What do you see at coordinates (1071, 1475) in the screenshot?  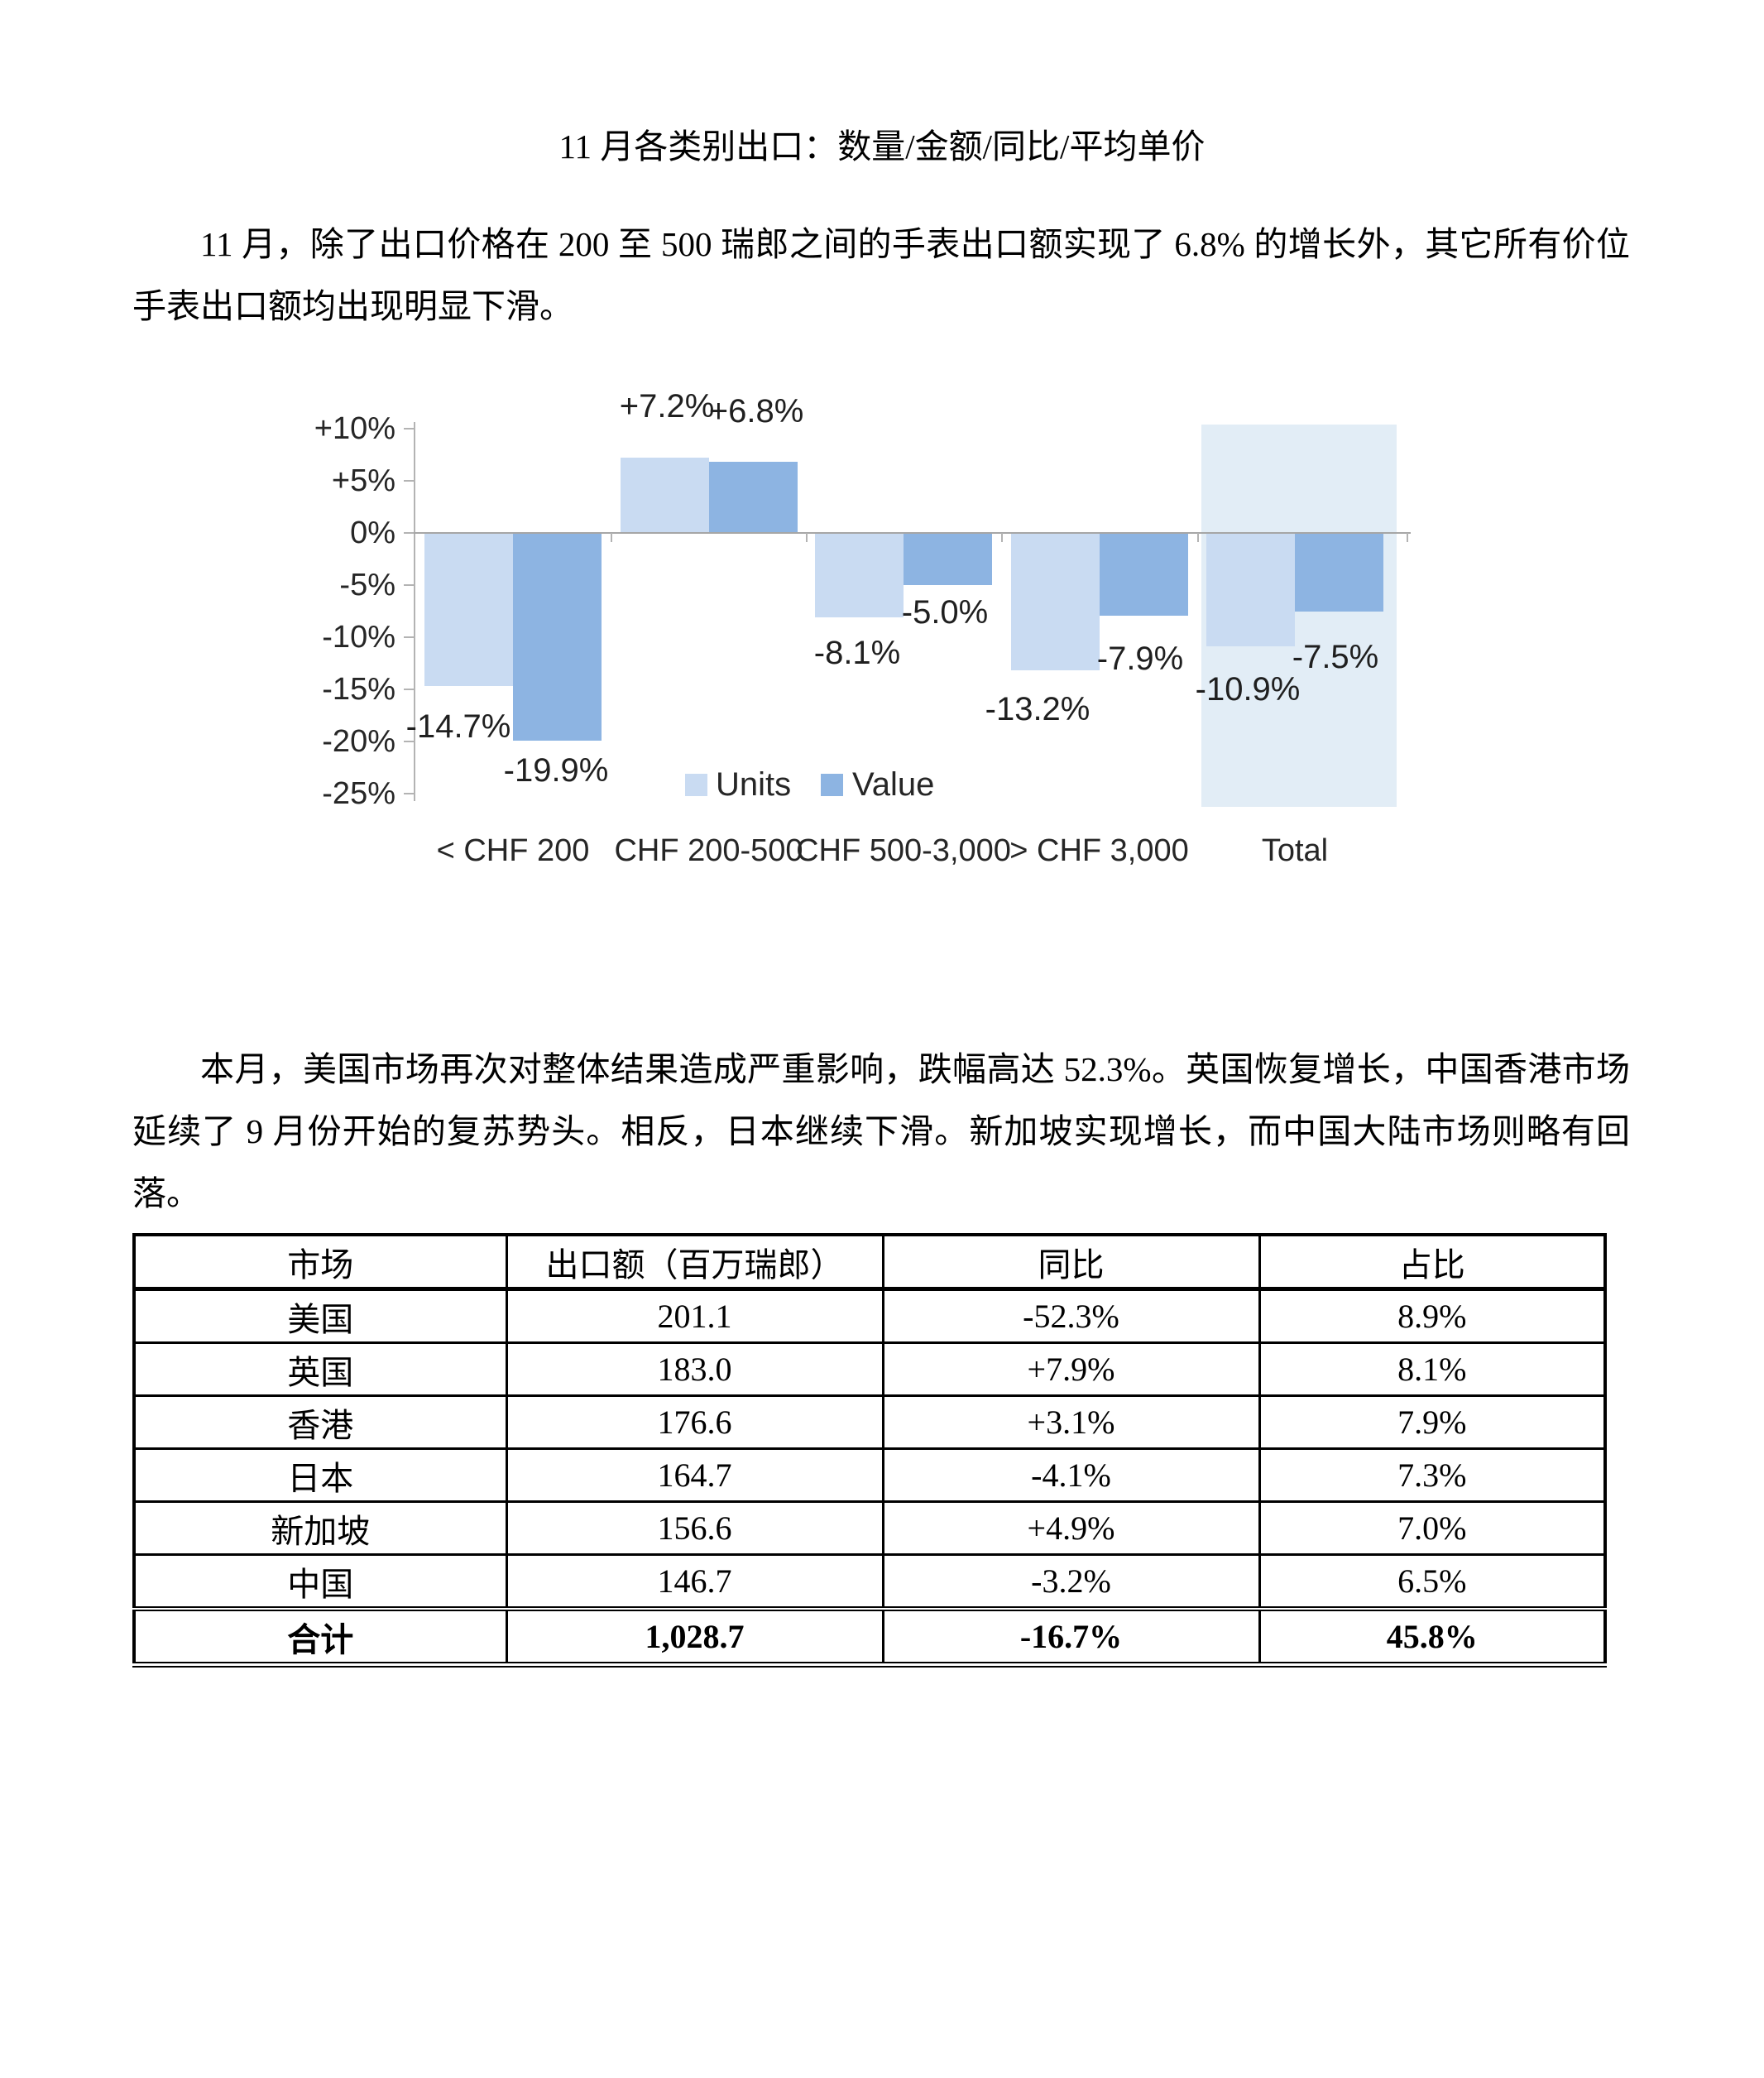 I see `table-cell: -4.1%` at bounding box center [1071, 1475].